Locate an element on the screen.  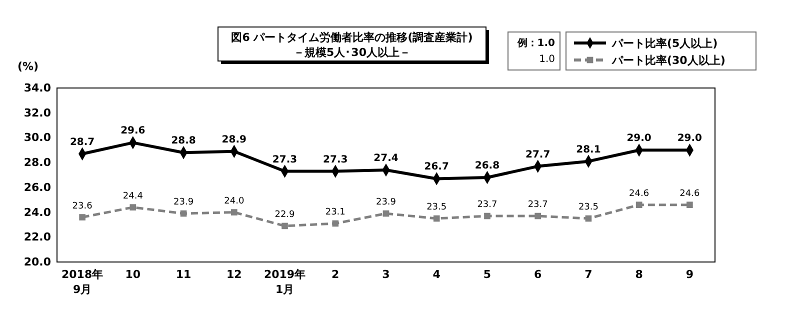
x-tick-label: 8 is located at coordinates (639, 274).